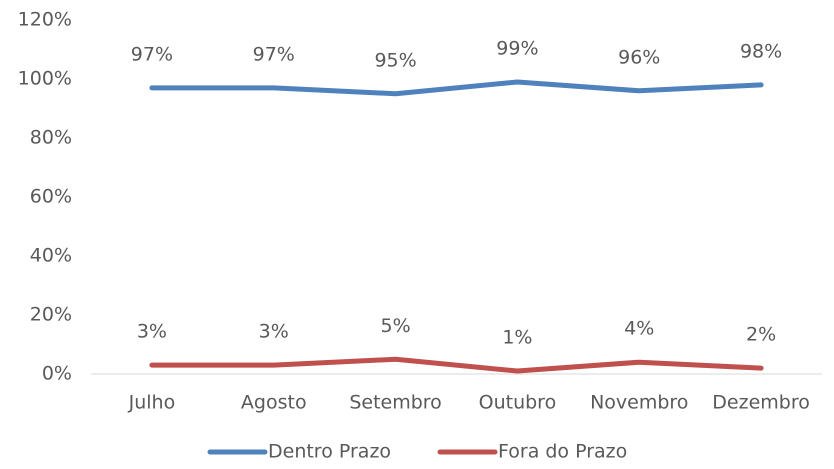  I want to click on y-tick-label: 120%, so click(45, 20).